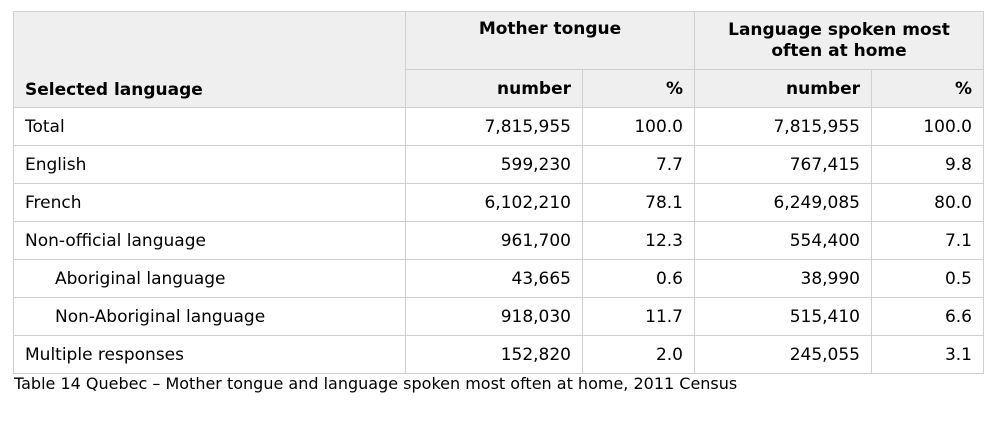 The image size is (990, 429). I want to click on home-language-percent: 3.1, so click(927, 354).